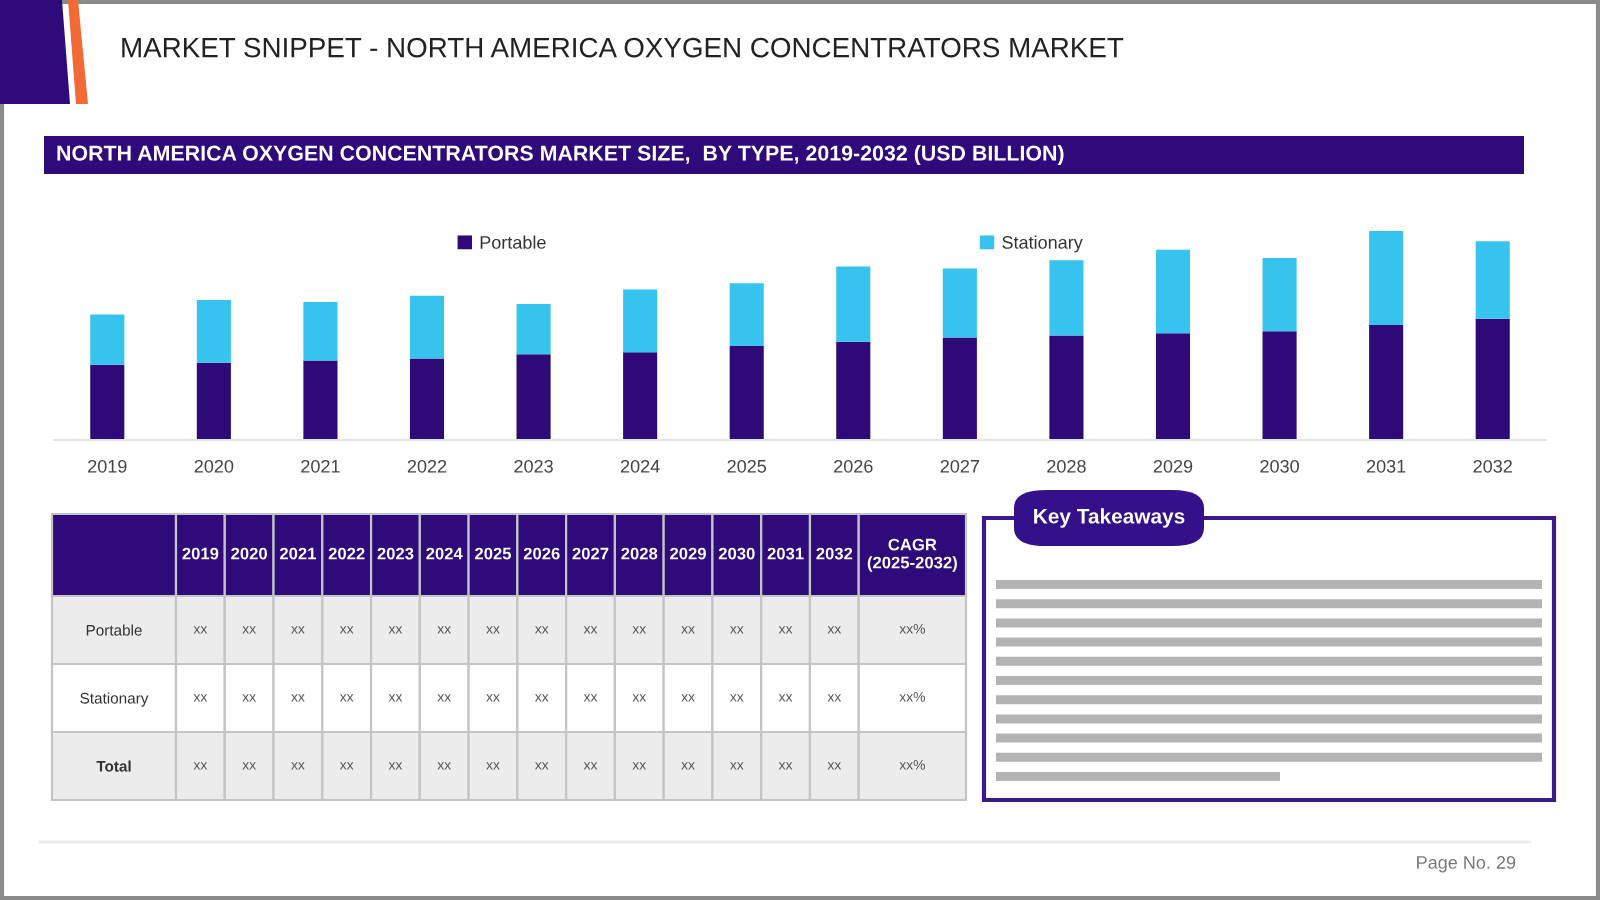 The height and width of the screenshot is (900, 1600). Describe the element at coordinates (560, 155) in the screenshot. I see `chart-title: NORTH AMERICA OXYGEN CONCENTRATORS MARKET SIZE, BY TYPE, 2019-2032 (USD BILLION)` at that location.